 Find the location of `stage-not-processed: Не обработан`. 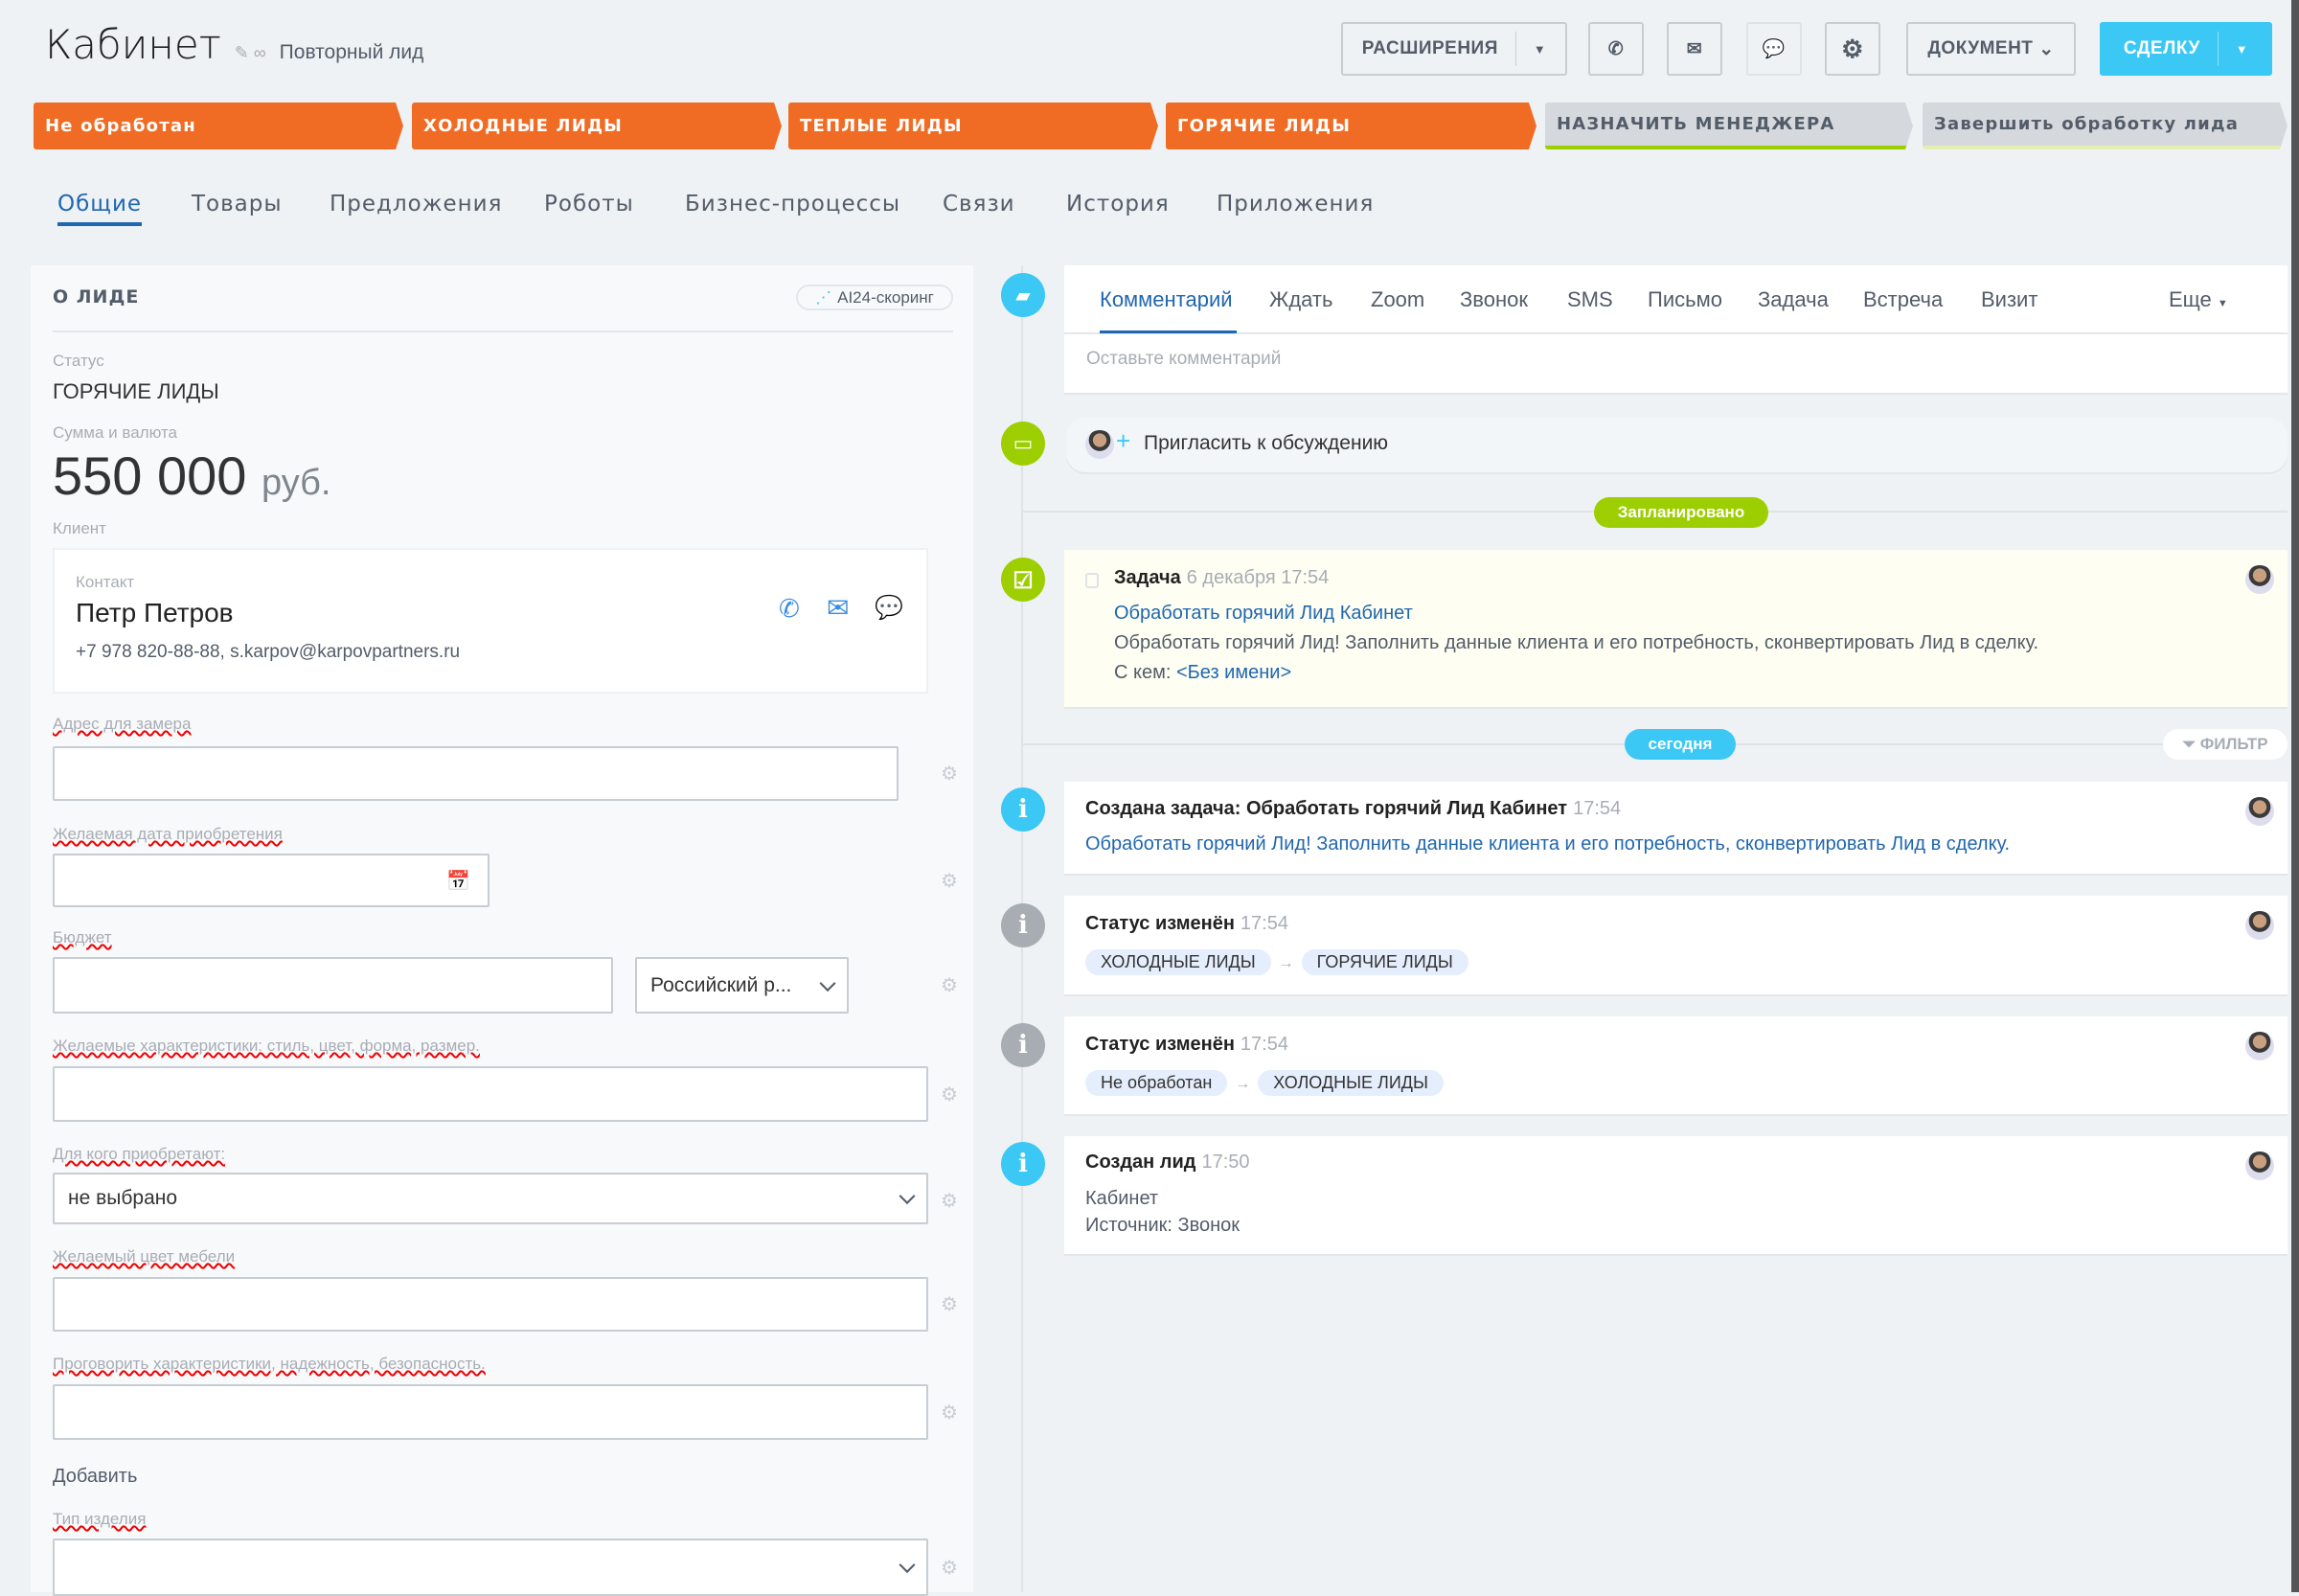

stage-not-processed: Не обработан is located at coordinates (218, 126).